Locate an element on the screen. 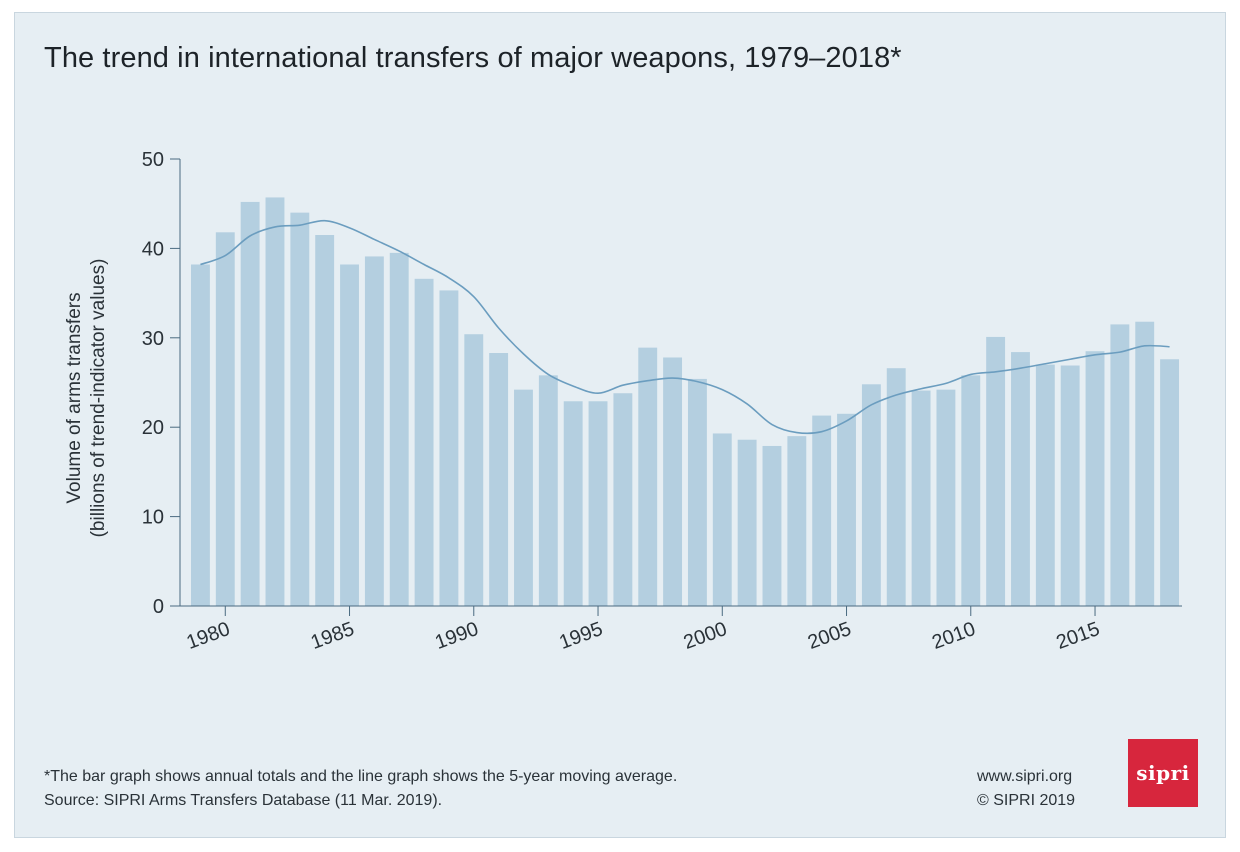 This screenshot has height=852, width=1240. bar-1990 is located at coordinates (474, 470).